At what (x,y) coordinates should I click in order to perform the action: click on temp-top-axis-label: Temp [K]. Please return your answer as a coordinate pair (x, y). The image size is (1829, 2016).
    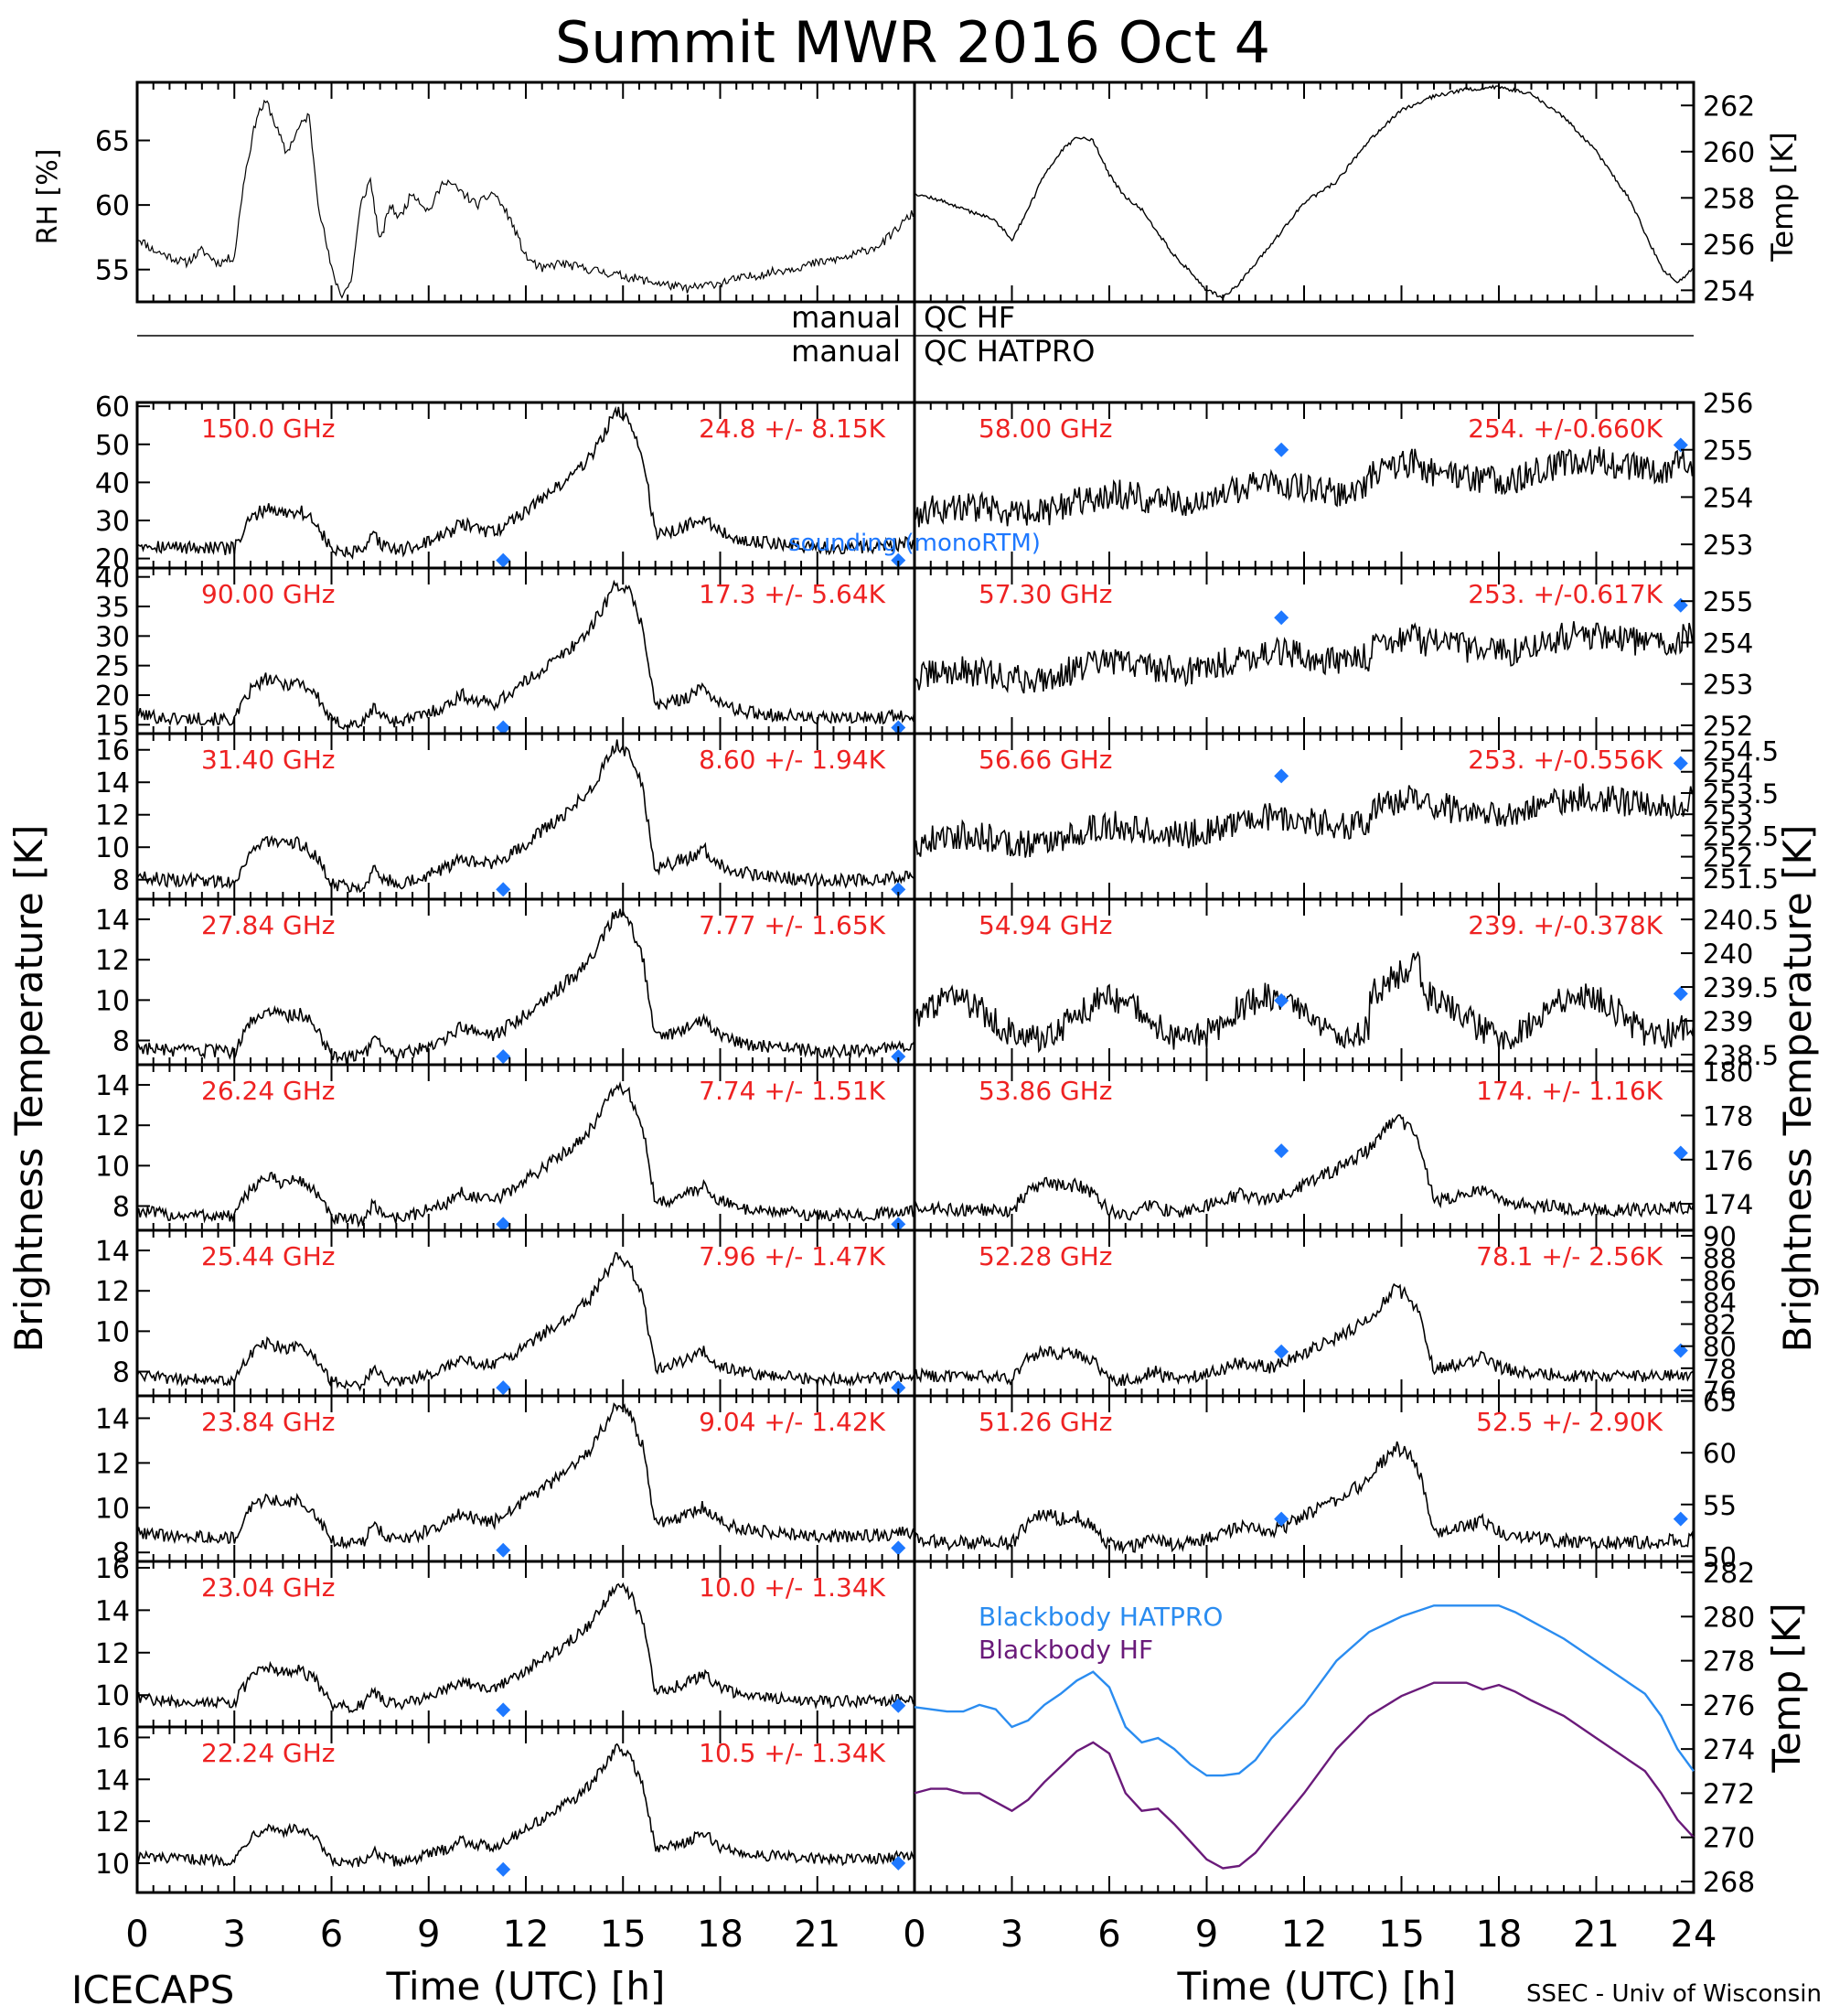
    Looking at the image, I should click on (1782, 197).